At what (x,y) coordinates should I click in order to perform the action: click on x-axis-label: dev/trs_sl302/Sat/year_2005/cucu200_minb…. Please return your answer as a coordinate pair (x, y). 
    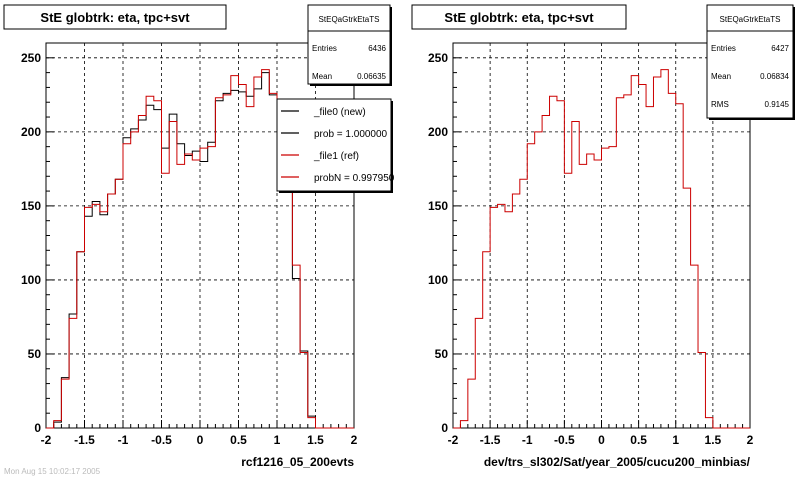
    Looking at the image, I should click on (617, 462).